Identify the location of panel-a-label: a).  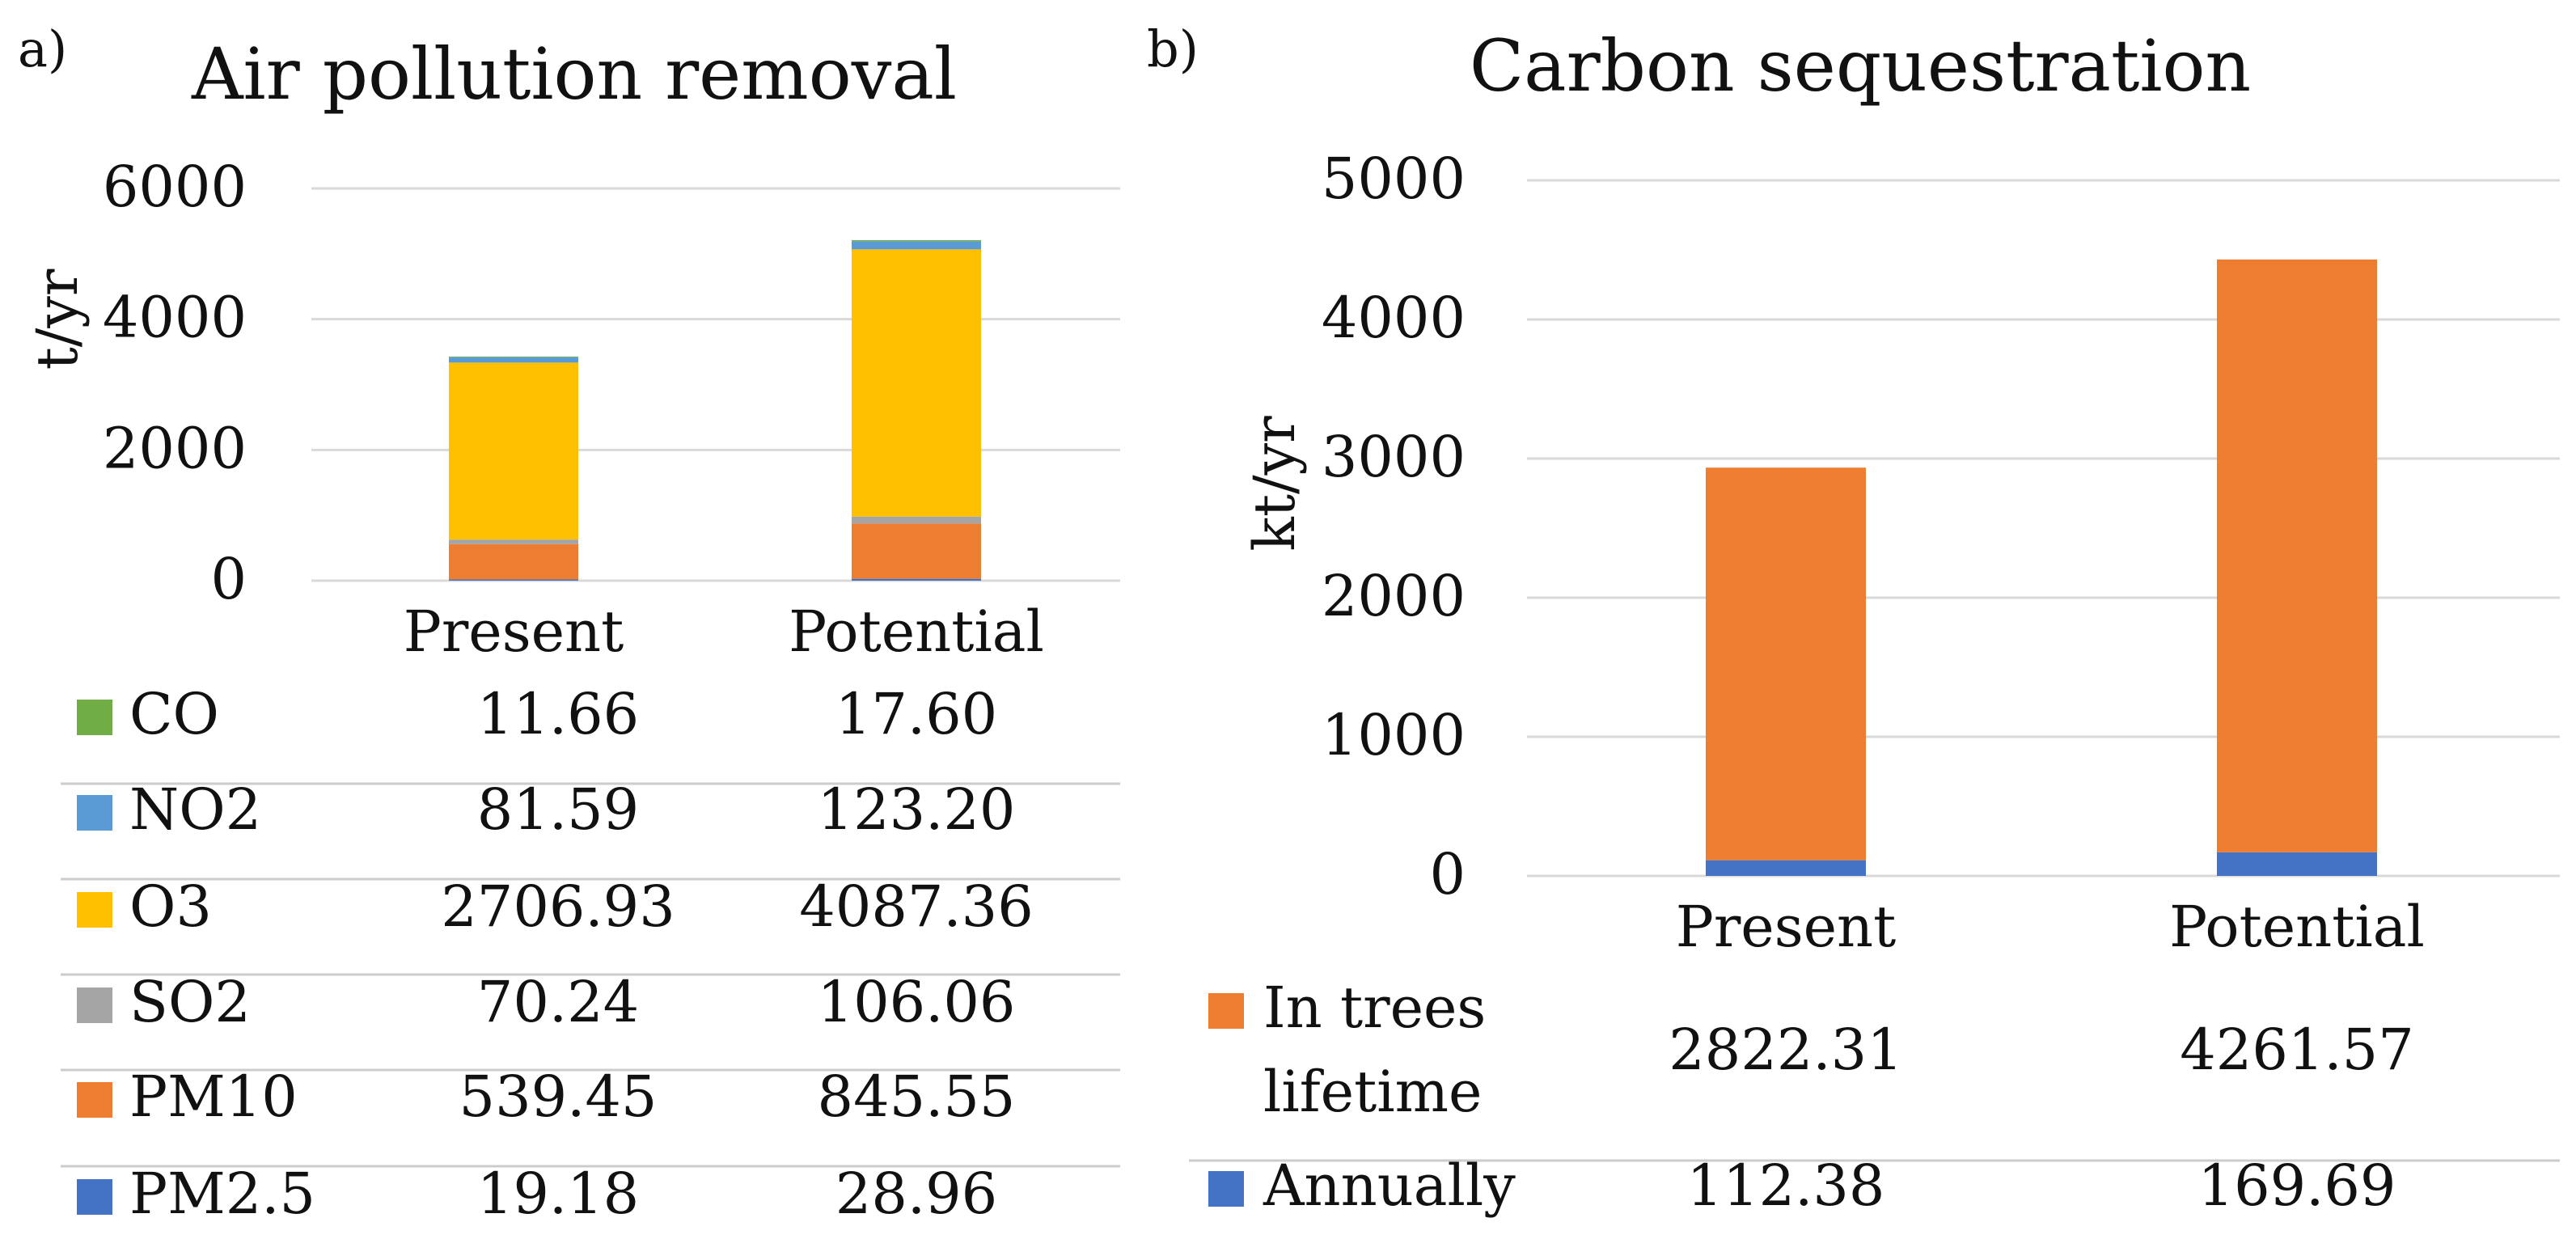
(43, 49).